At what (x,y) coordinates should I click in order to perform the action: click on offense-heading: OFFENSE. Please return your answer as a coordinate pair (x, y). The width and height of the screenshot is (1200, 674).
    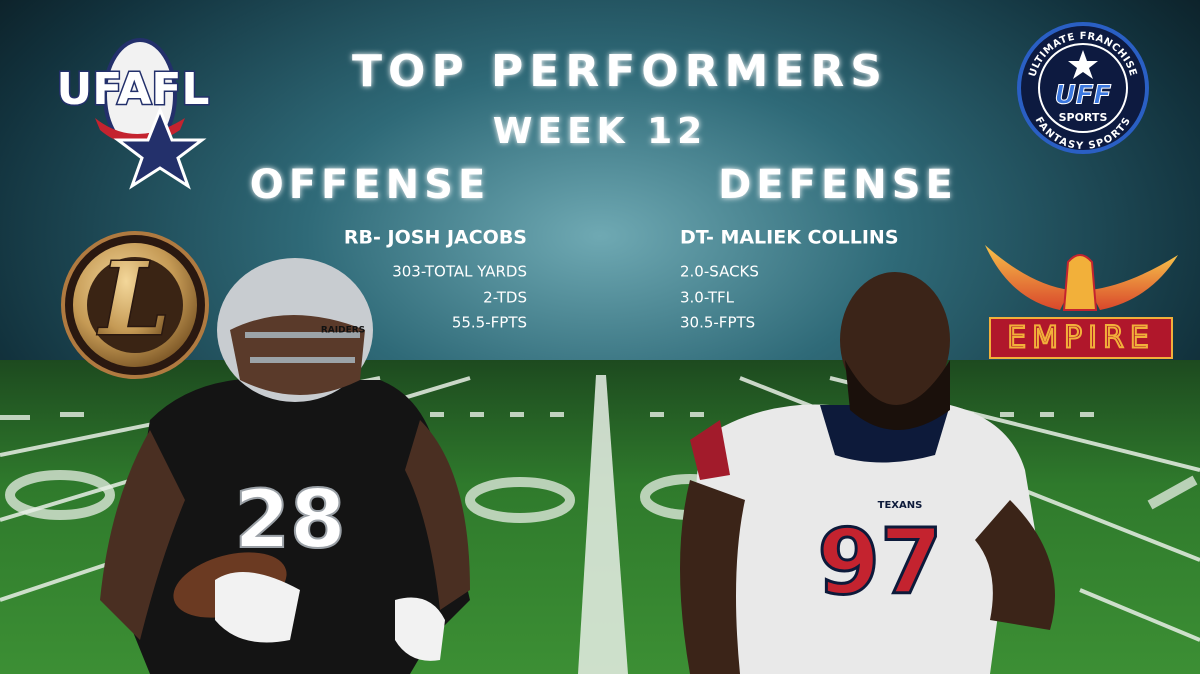
    Looking at the image, I should click on (370, 185).